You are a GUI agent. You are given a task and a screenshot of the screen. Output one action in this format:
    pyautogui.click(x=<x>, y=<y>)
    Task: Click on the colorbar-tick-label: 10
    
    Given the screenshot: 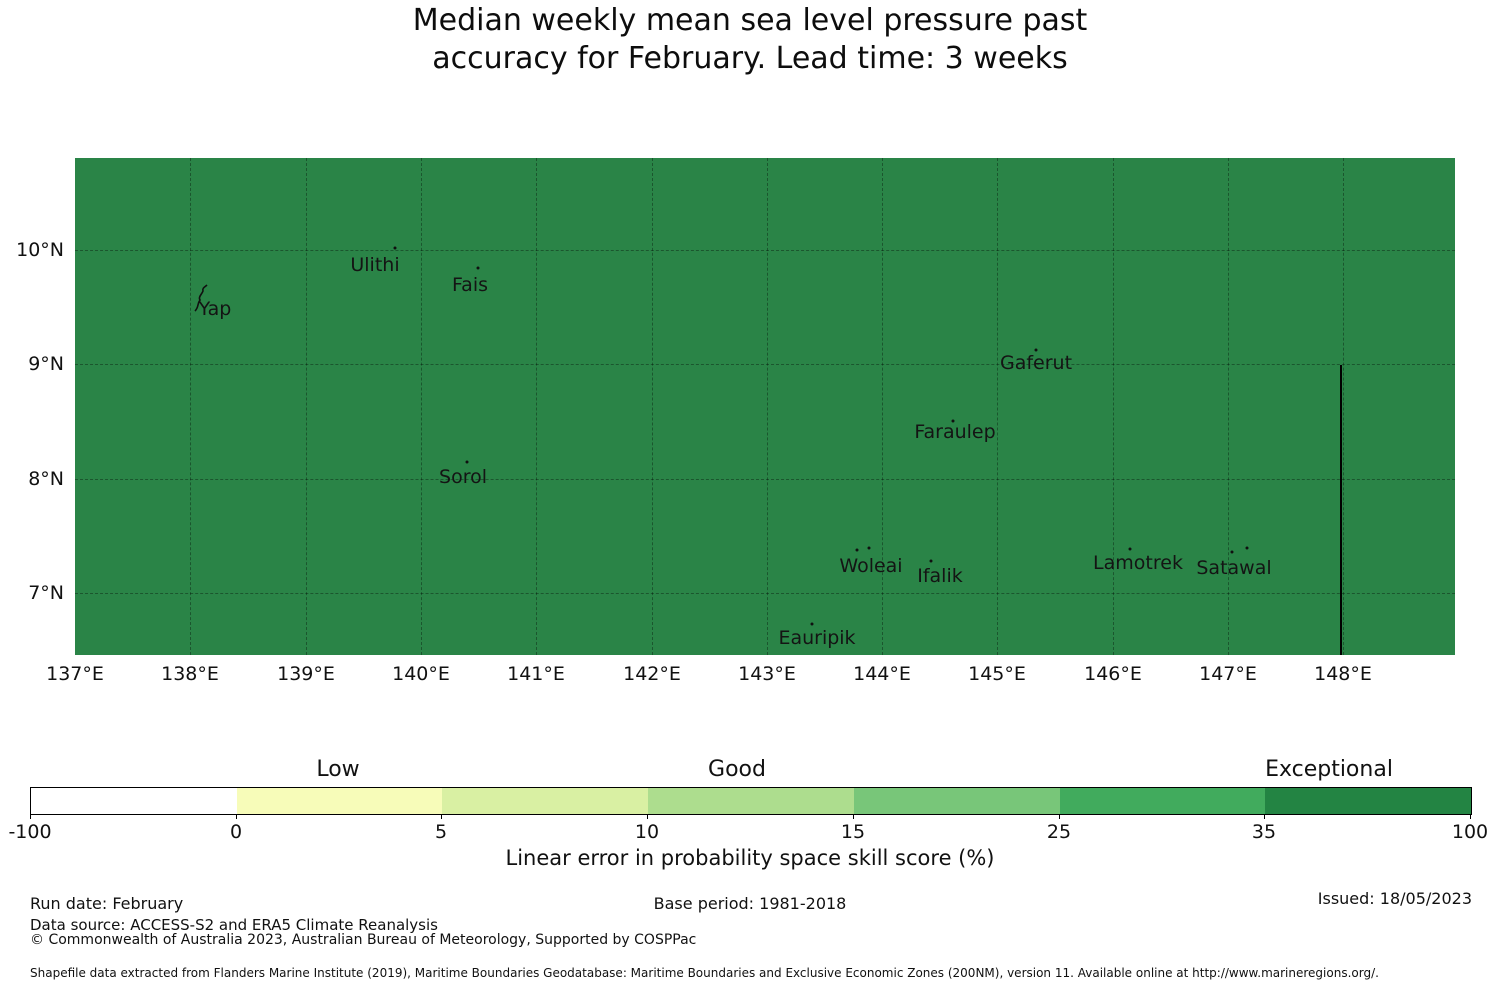 What is the action you would take?
    pyautogui.click(x=647, y=832)
    